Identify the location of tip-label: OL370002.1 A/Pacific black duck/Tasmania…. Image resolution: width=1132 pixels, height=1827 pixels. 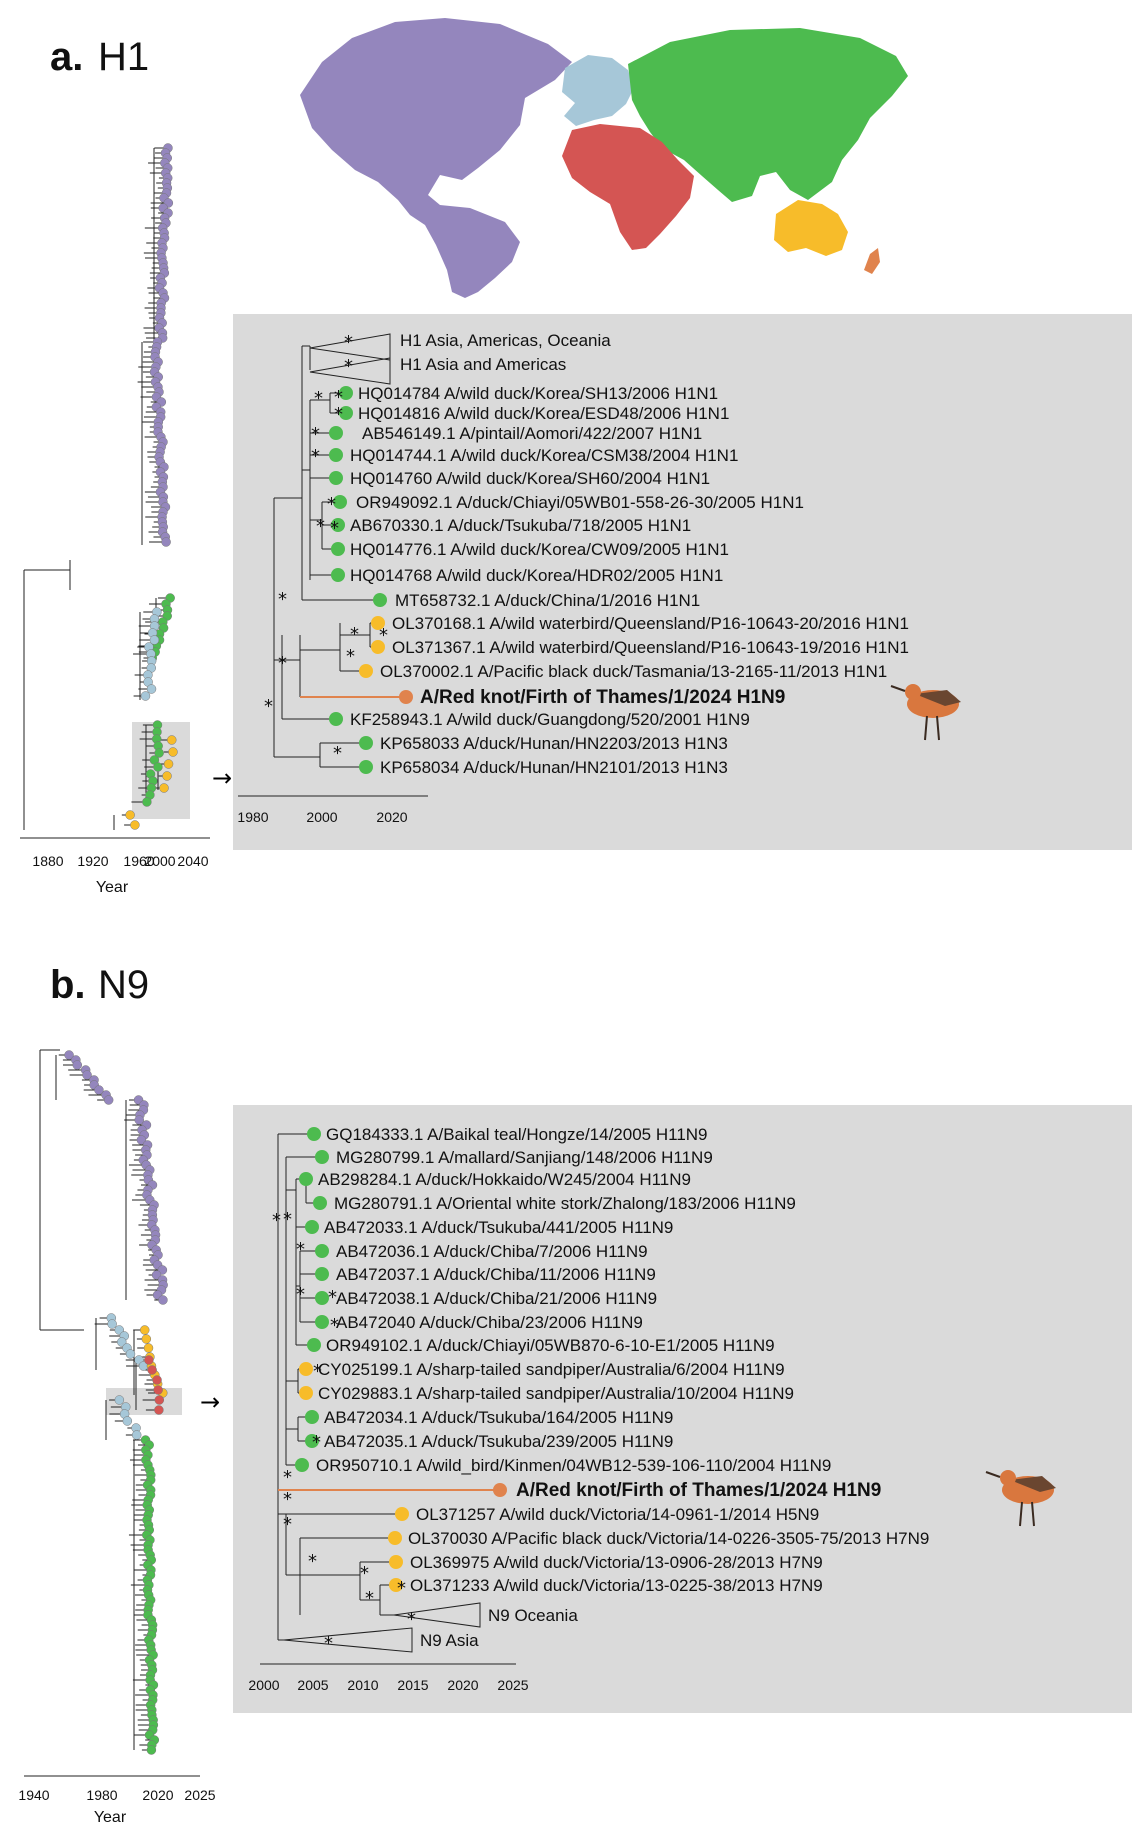
(633, 671).